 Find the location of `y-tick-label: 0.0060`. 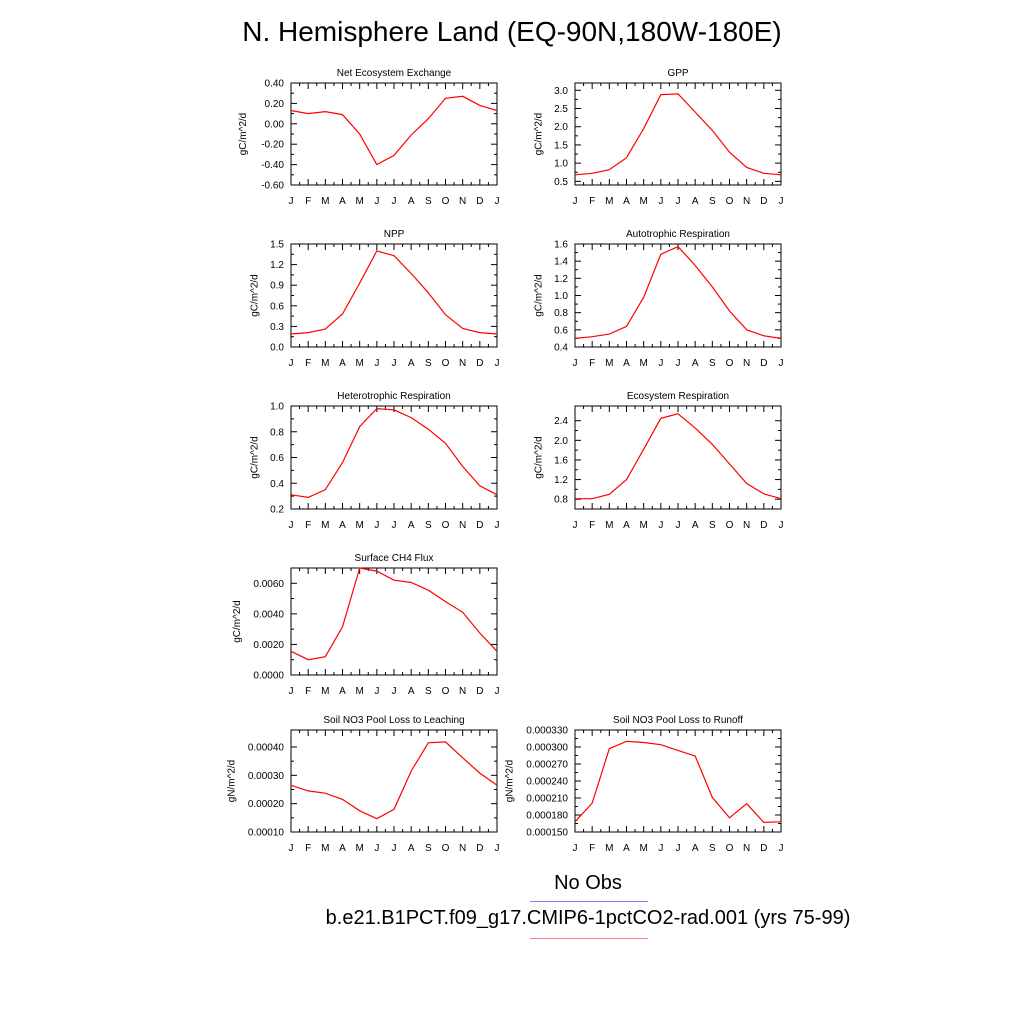

y-tick-label: 0.0060 is located at coordinates (268, 584).